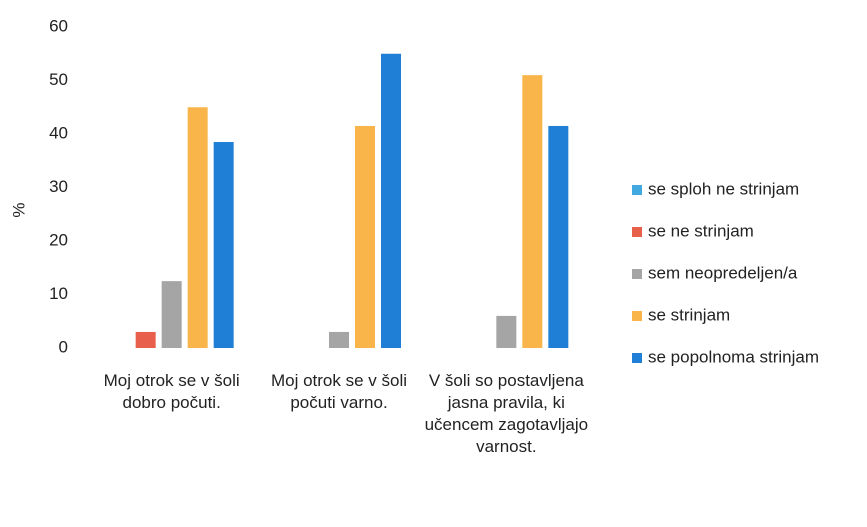  I want to click on legend-label: se strinjam, so click(689, 314).